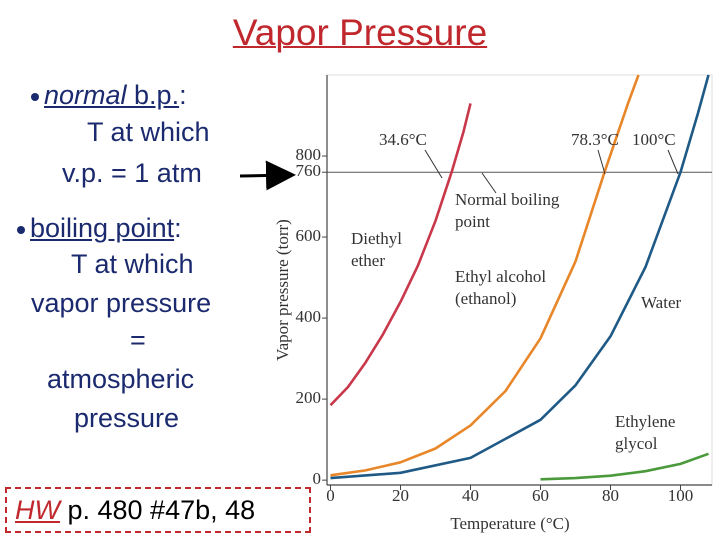 The width and height of the screenshot is (720, 540). I want to click on homework-label: HW, so click(37, 510).